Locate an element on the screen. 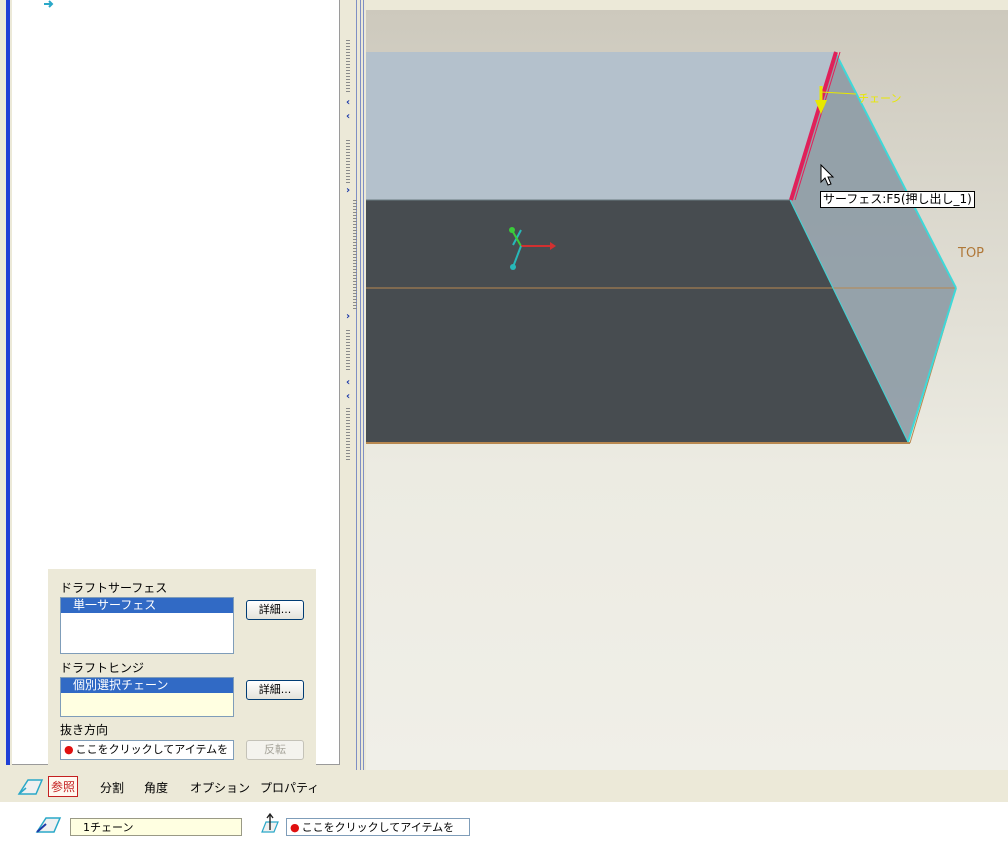  pull-direction-icon is located at coordinates (270, 822).